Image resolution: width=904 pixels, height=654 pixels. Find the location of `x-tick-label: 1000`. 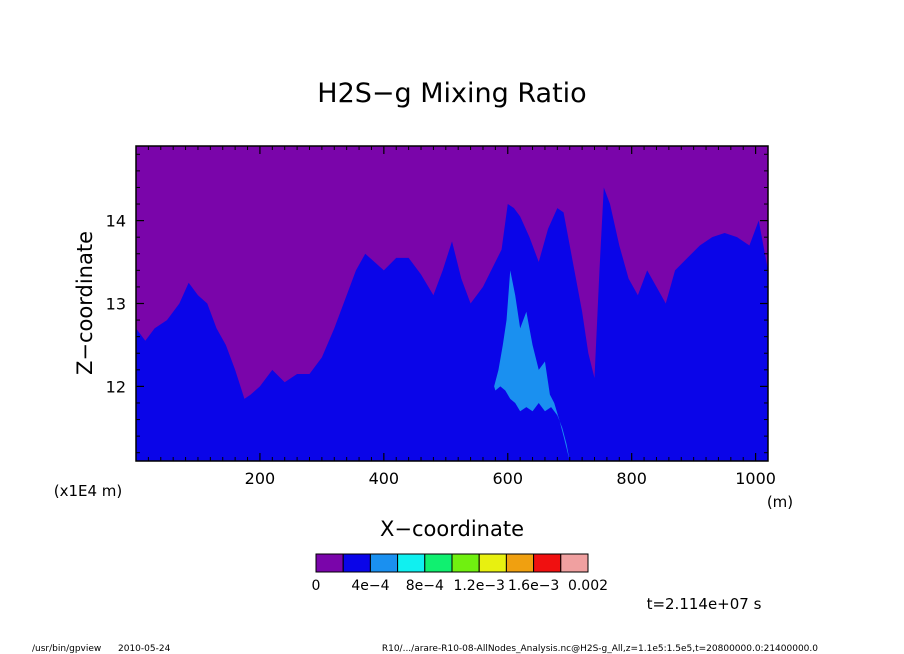

x-tick-label: 1000 is located at coordinates (755, 478).